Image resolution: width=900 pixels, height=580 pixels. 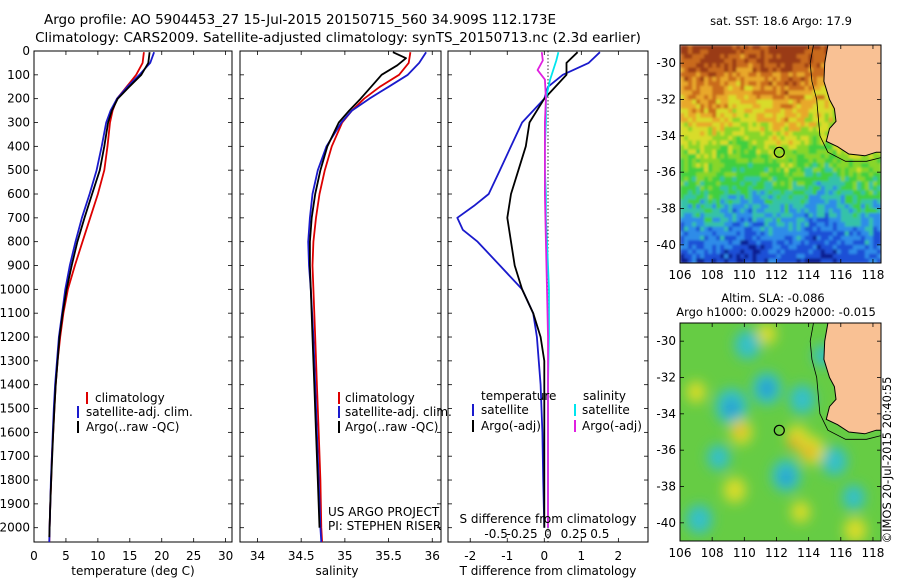 I want to click on y-tick-label: 1200, so click(x=15, y=337).